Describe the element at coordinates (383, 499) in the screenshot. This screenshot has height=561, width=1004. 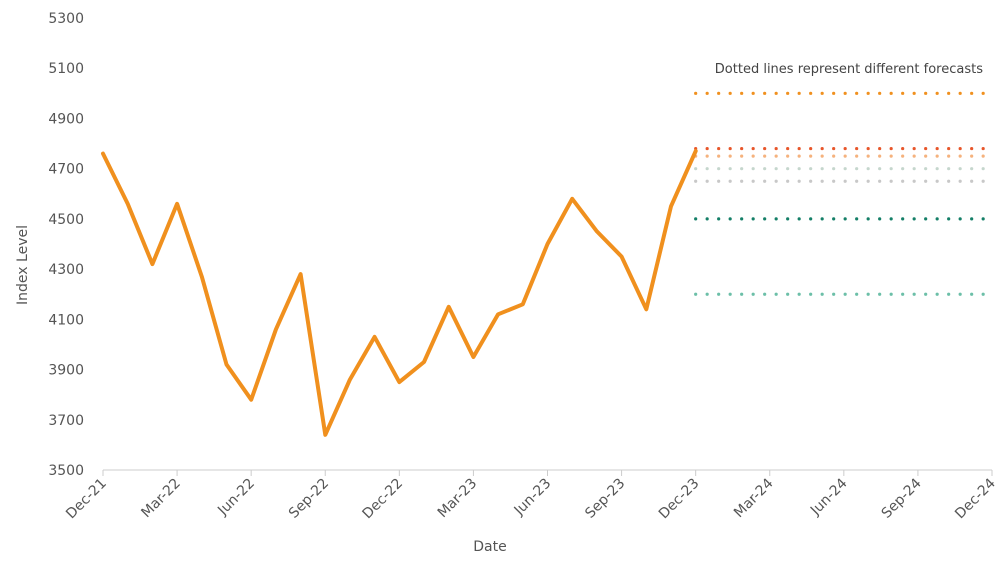
I see `x-tick-label: Dec-22` at that location.